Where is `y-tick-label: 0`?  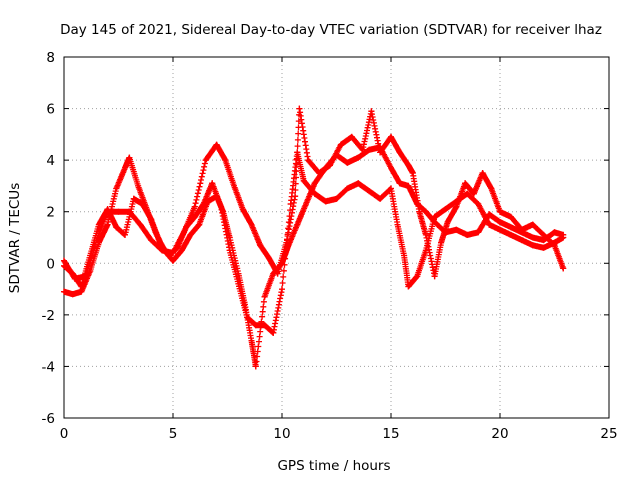
y-tick-label: 0 is located at coordinates (50, 264).